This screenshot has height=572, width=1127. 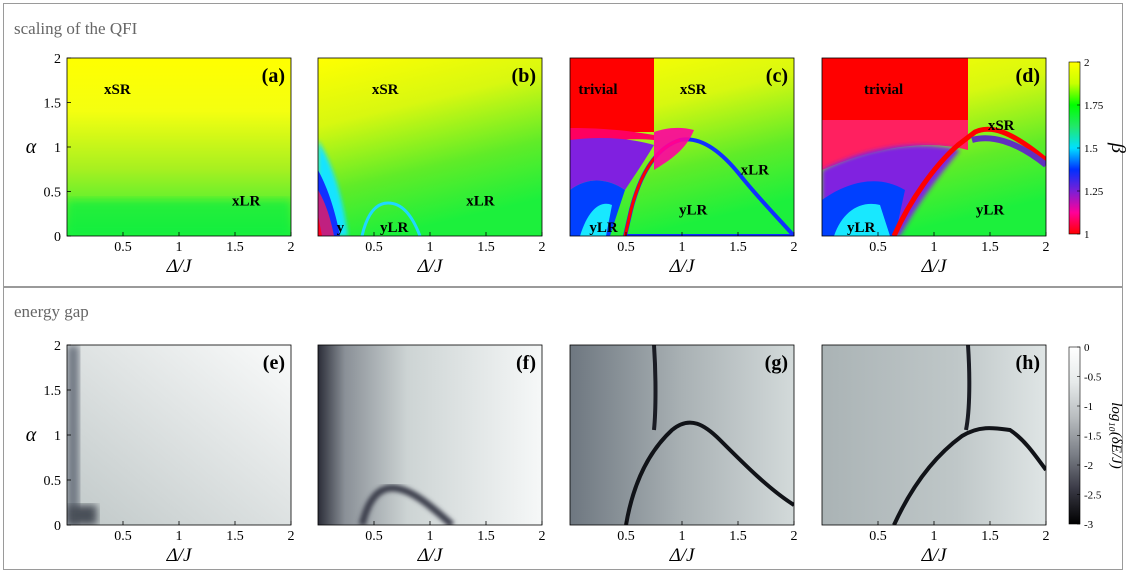 What do you see at coordinates (1087, 348) in the screenshot?
I see `colorbar-tick-label: 0` at bounding box center [1087, 348].